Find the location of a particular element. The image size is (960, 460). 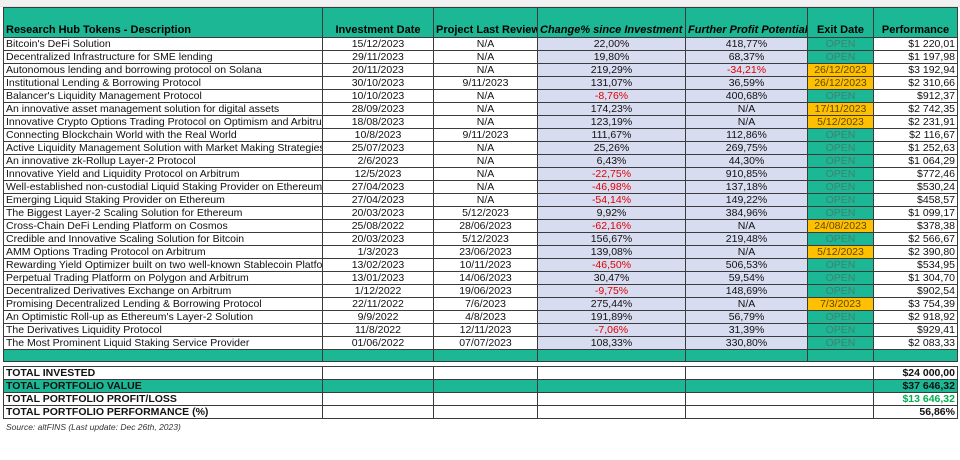

project-last-review-cell: 4/8/2023 is located at coordinates (485, 317).